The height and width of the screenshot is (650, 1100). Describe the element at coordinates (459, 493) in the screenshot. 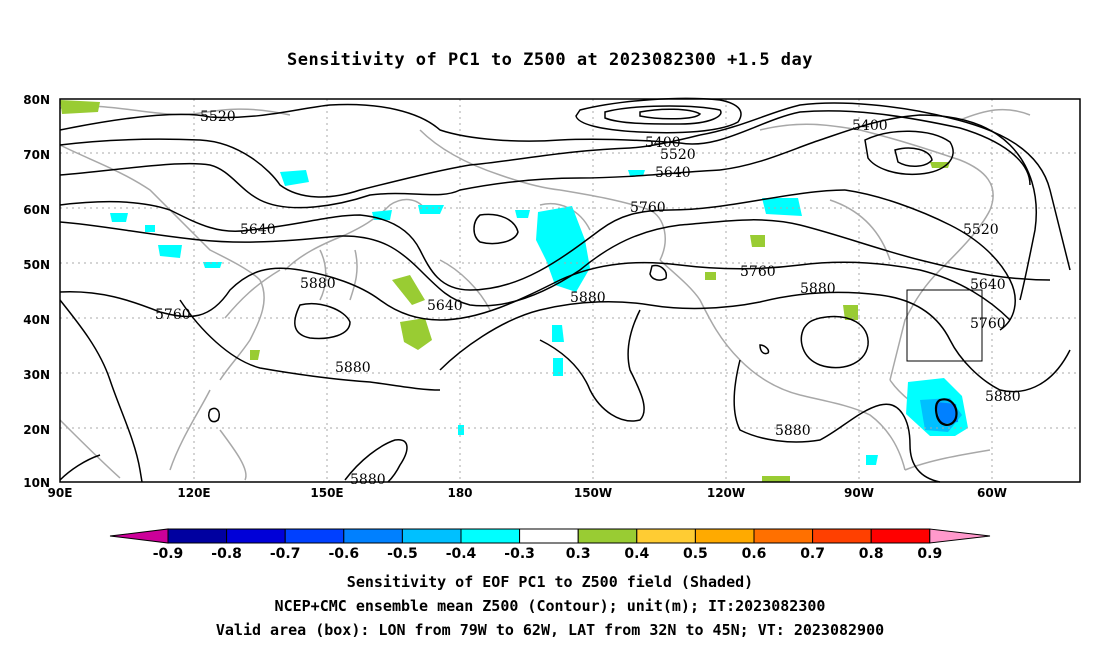

I see `lon-label: 180` at that location.